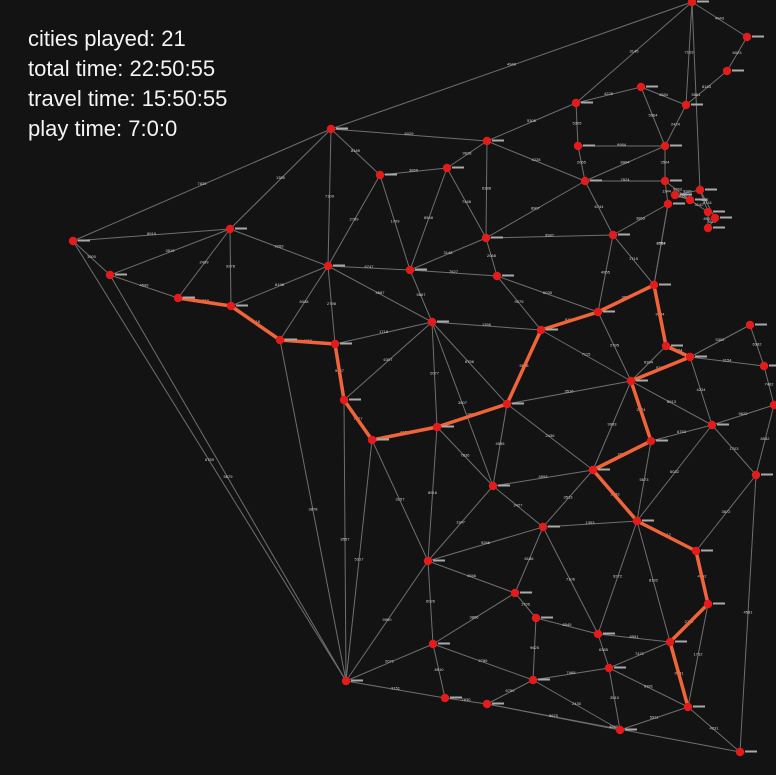  What do you see at coordinates (544, 476) in the screenshot?
I see `road-distance-label: 4593` at bounding box center [544, 476].